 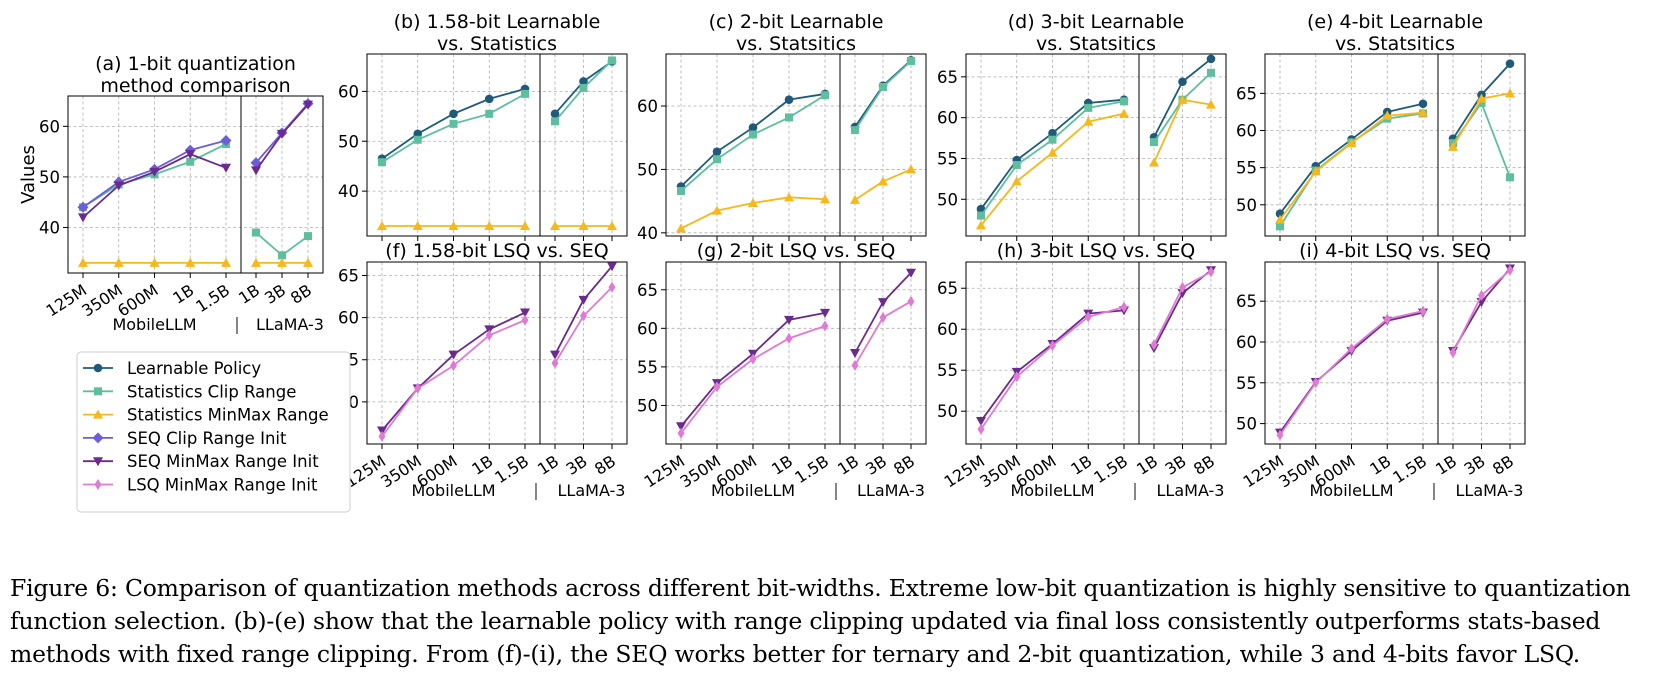 I want to click on legend-item-seq_clip: SEQ Clip Range Init, so click(x=185, y=438).